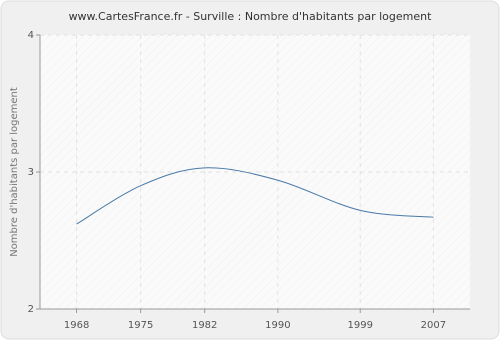 This screenshot has height=340, width=500. I want to click on x-tick-label: 1982, so click(204, 325).